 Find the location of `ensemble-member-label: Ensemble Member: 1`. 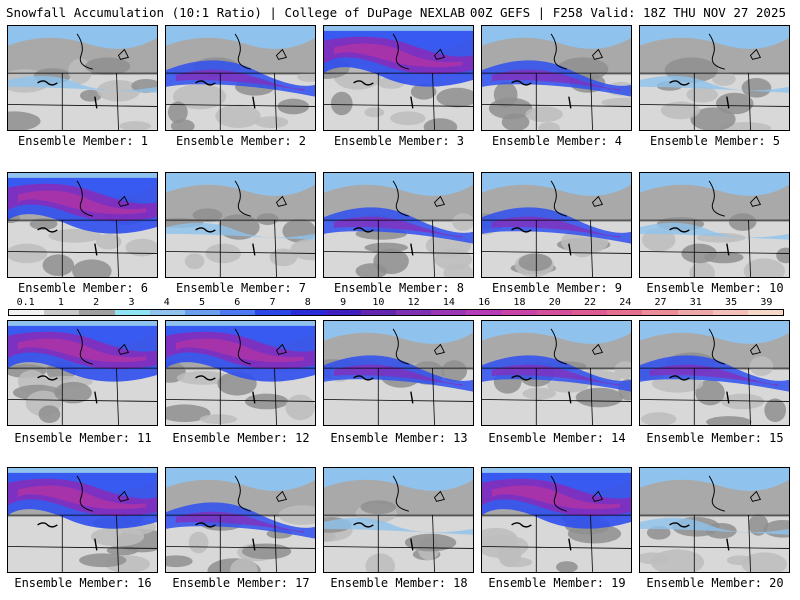

ensemble-member-label: Ensemble Member: 1 is located at coordinates (83, 141).